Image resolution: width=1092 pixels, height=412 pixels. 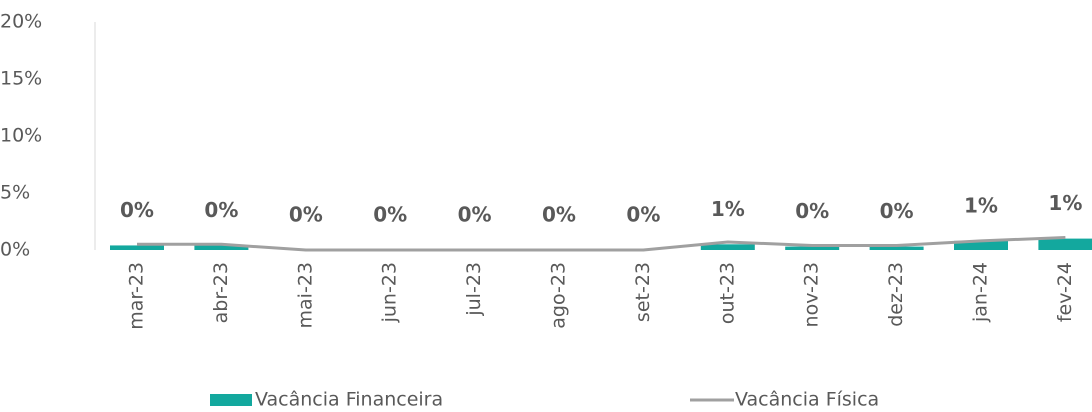 What do you see at coordinates (221, 292) in the screenshot?
I see `x-tick-label: abr-23` at bounding box center [221, 292].